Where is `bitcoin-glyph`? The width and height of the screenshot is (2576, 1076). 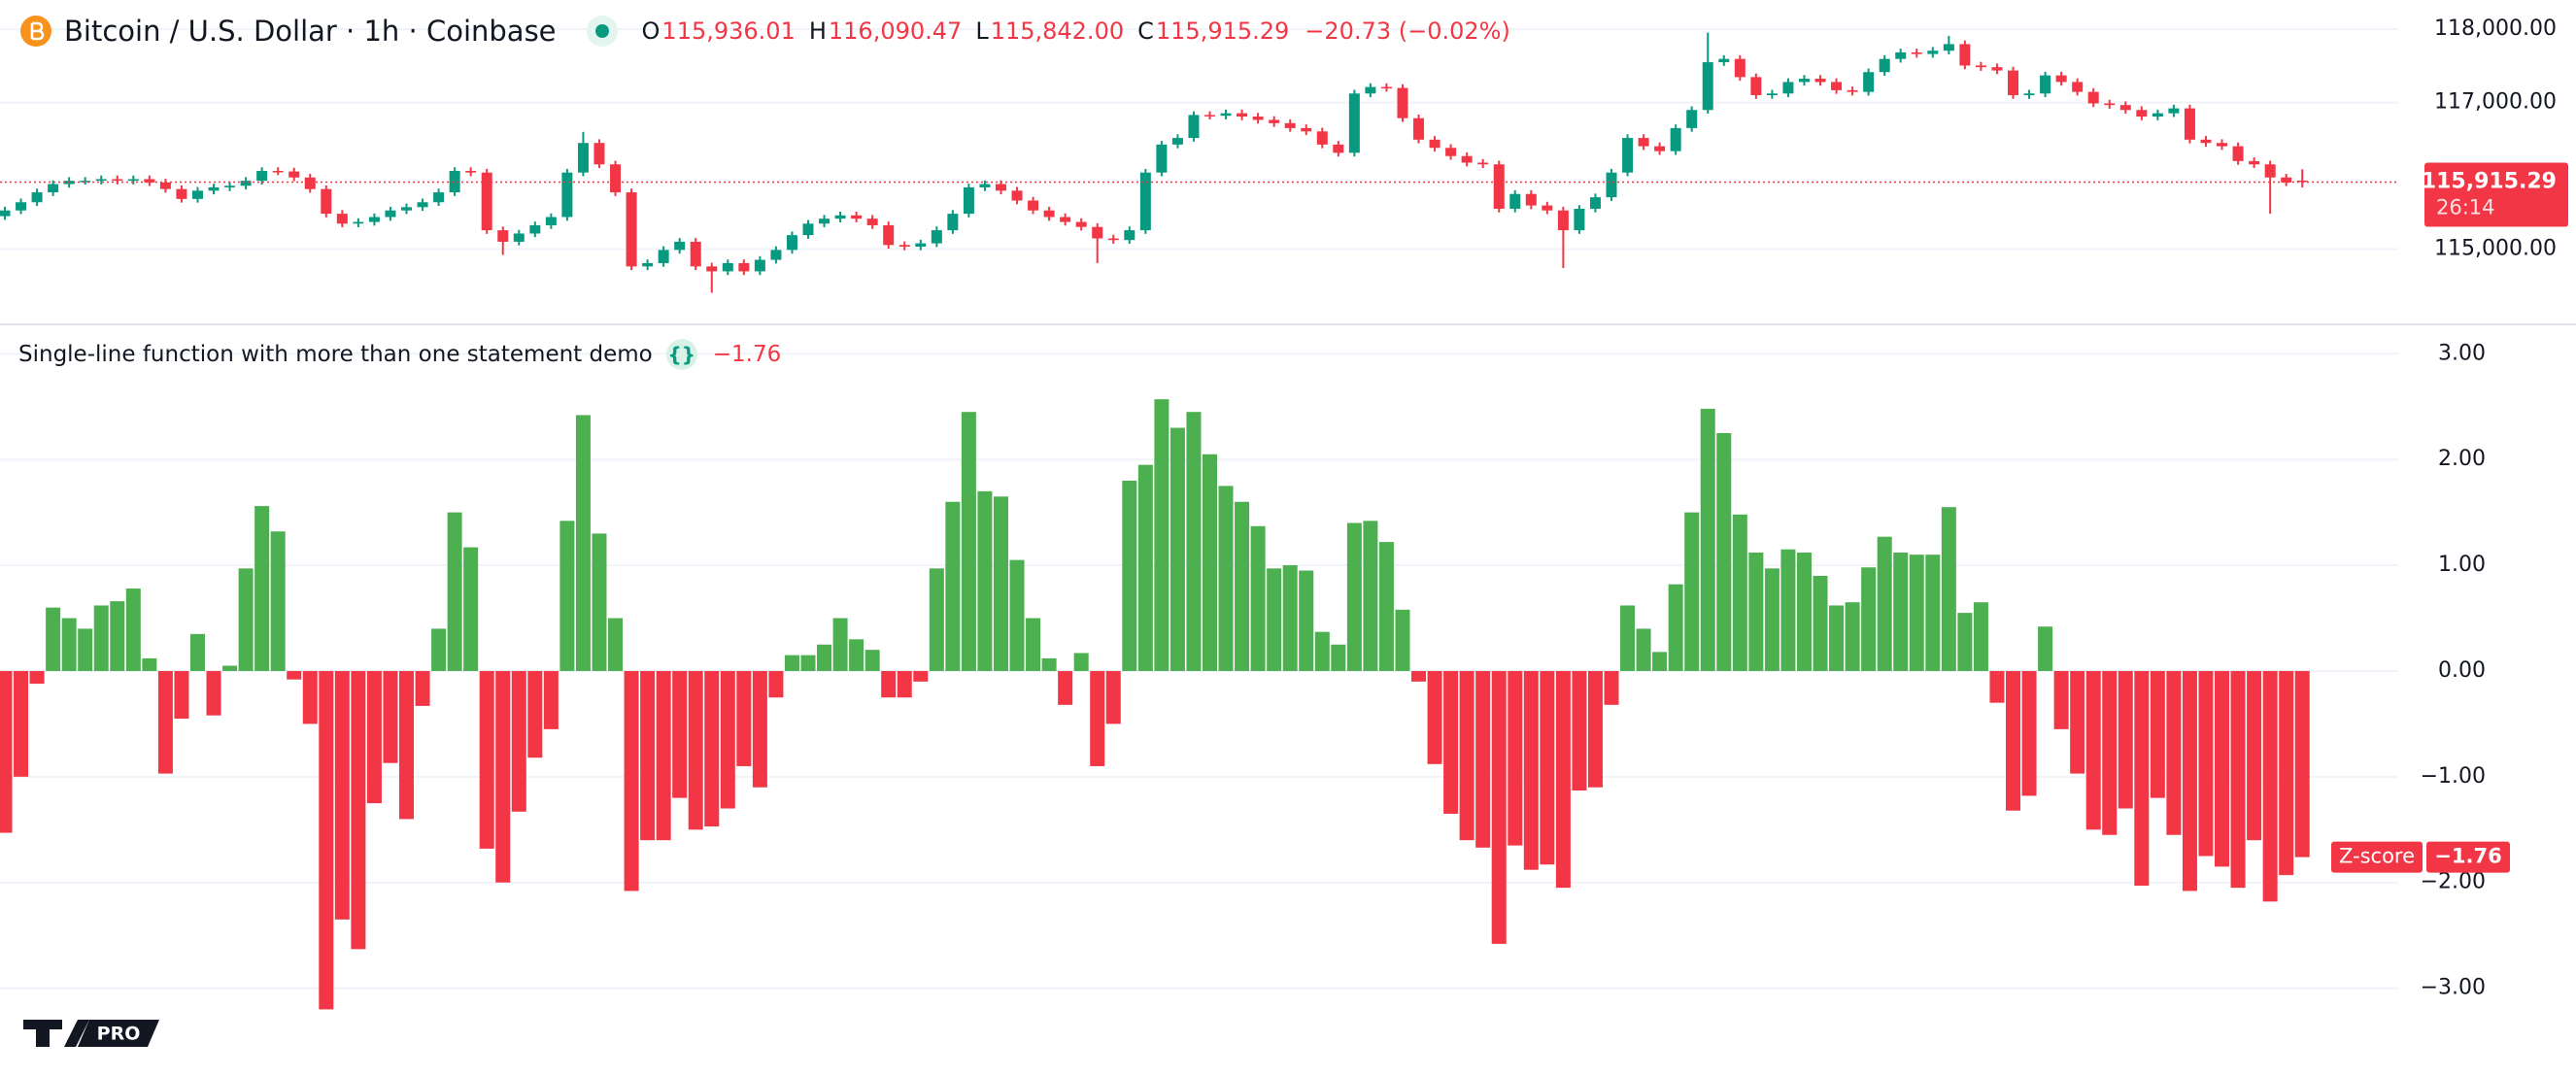 bitcoin-glyph is located at coordinates (37, 31).